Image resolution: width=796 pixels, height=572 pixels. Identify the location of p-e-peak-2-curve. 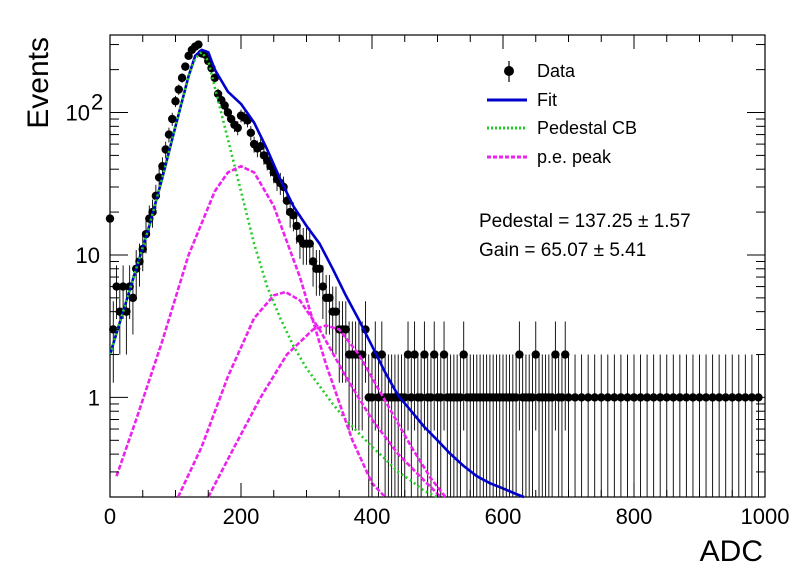
(309, 394).